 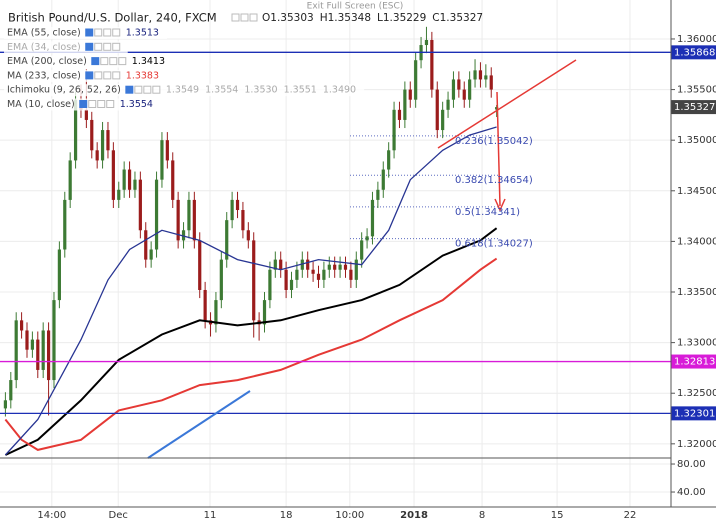 I want to click on x-tick-label: 11, so click(x=210, y=515).